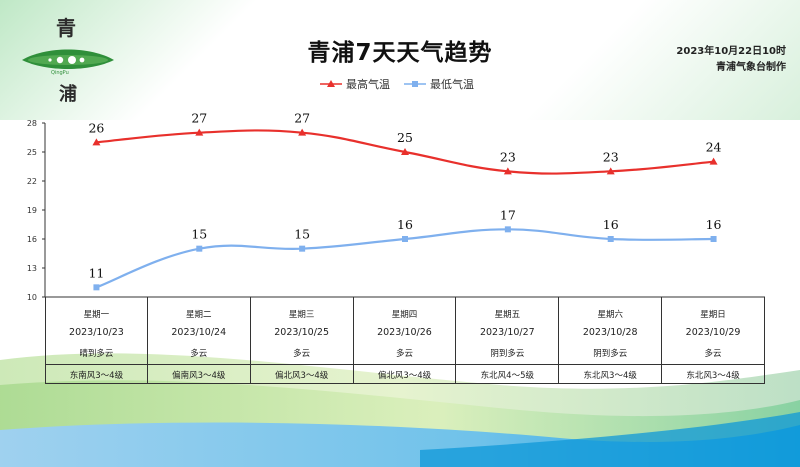 This screenshot has height=467, width=800. I want to click on y-tick-label: 19, so click(32, 210).